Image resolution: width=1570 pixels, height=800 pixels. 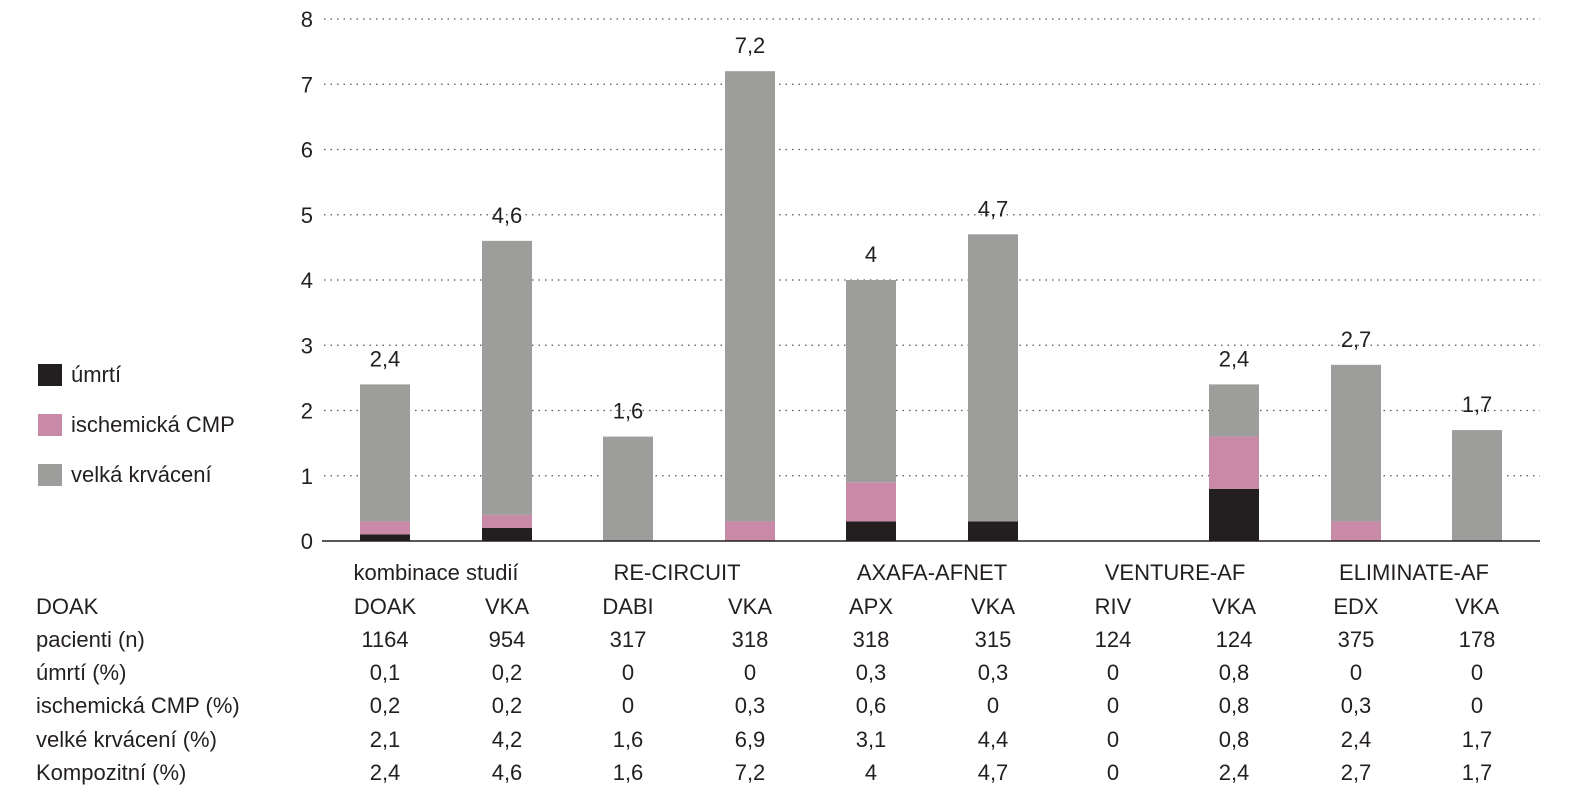 What do you see at coordinates (507, 639) in the screenshot?
I see `table-cell: 954` at bounding box center [507, 639].